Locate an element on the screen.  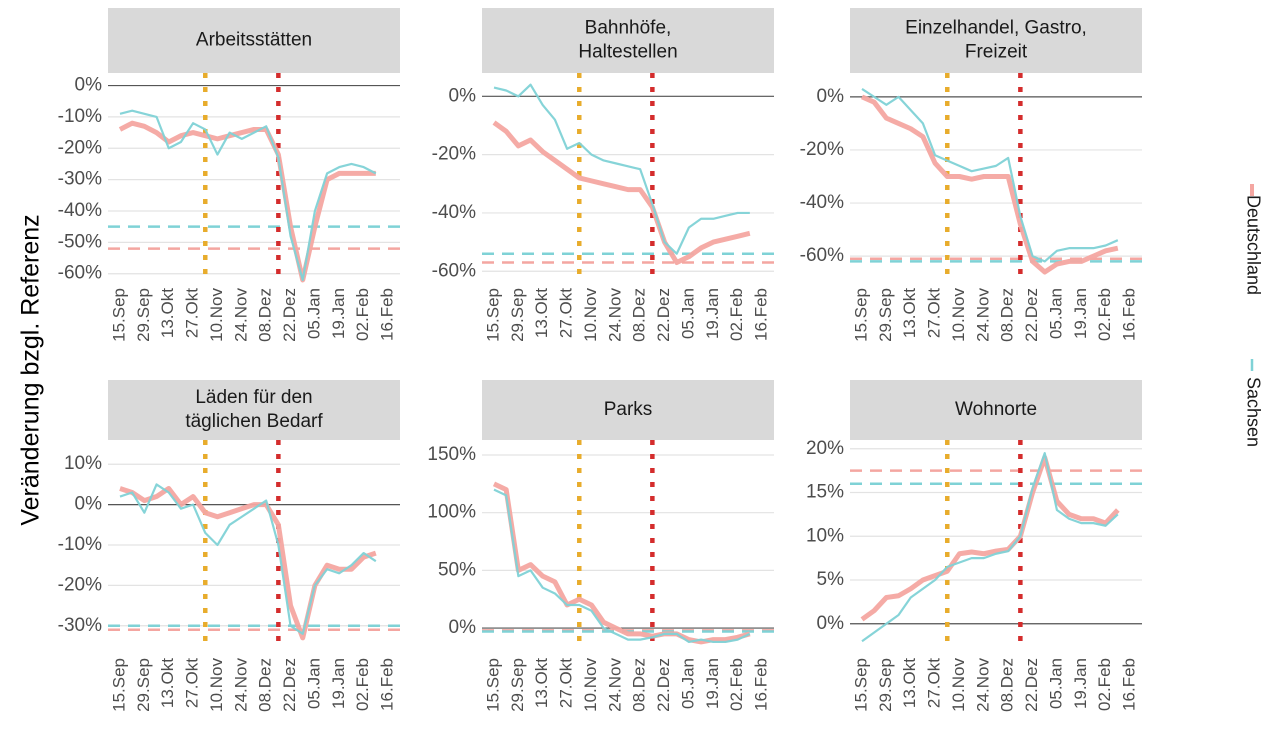
facet-title: Arbeitsstätten is located at coordinates (254, 40).